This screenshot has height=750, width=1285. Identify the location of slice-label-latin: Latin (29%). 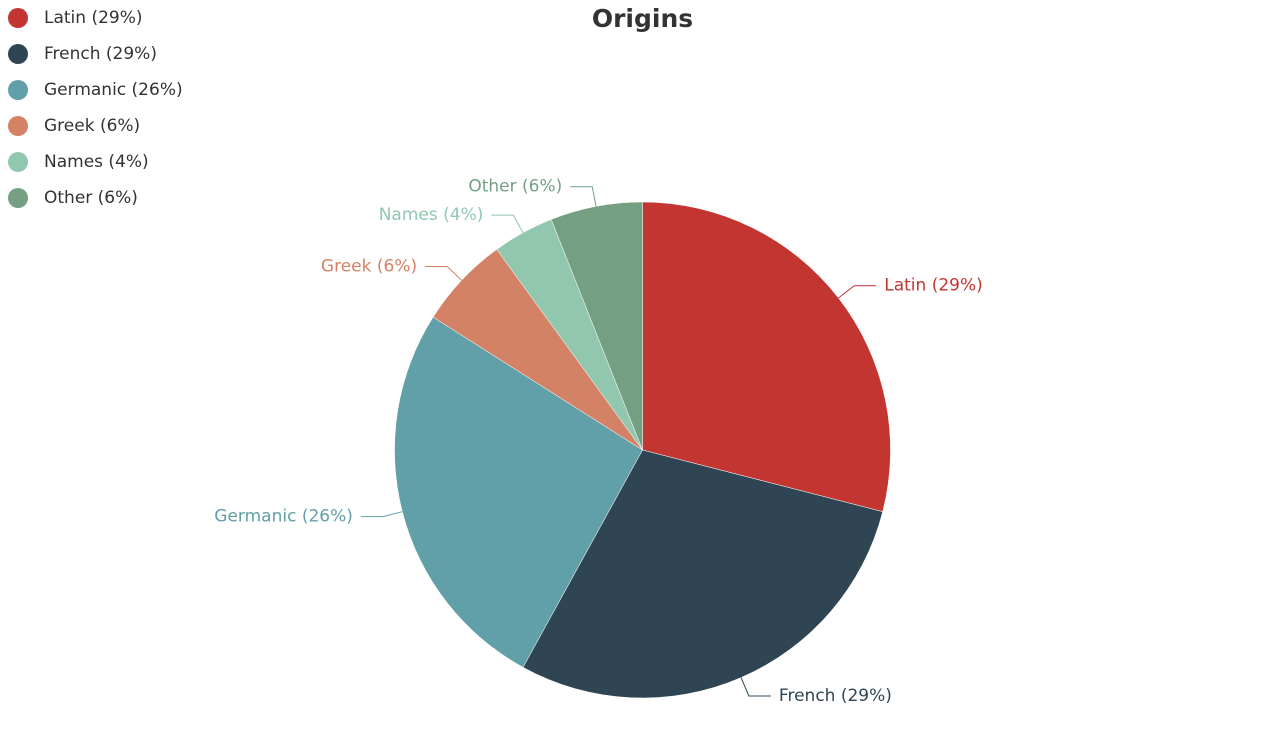
(933, 286).